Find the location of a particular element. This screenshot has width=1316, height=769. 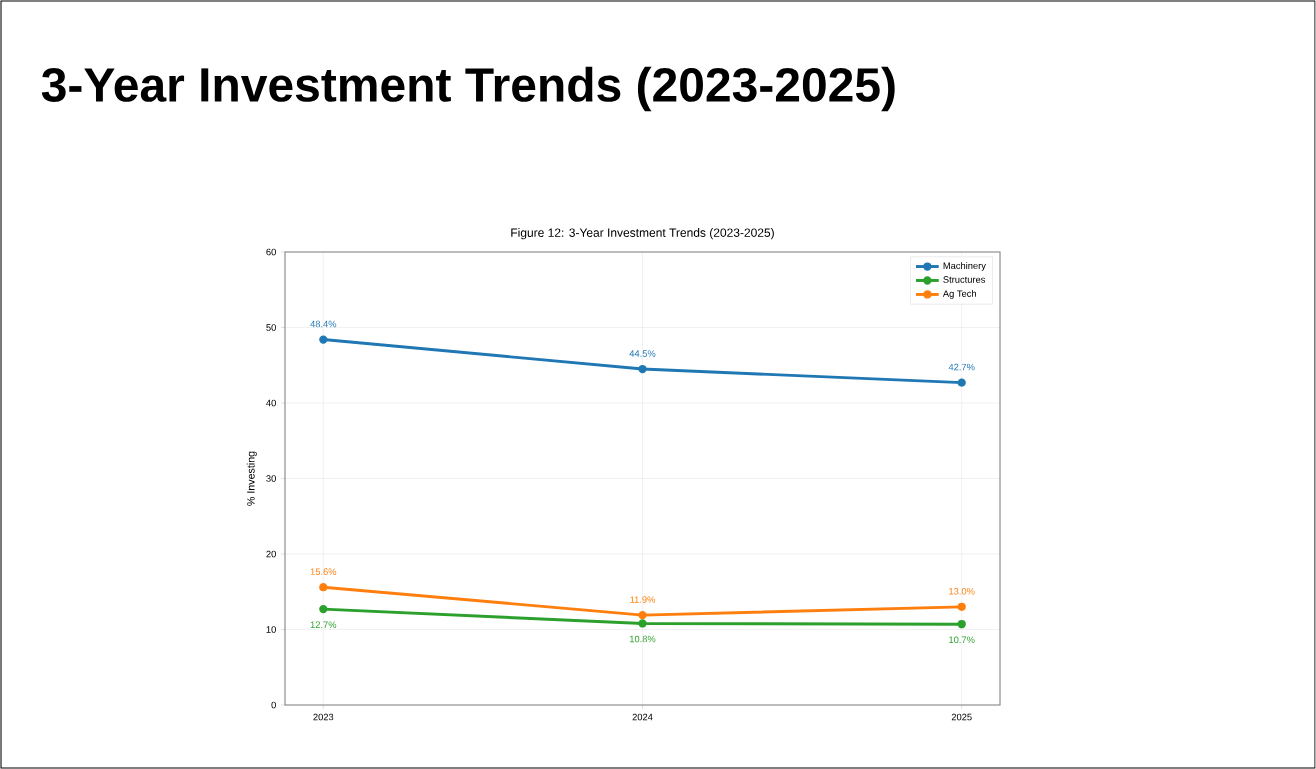

legend-label: Machinery is located at coordinates (964, 266).